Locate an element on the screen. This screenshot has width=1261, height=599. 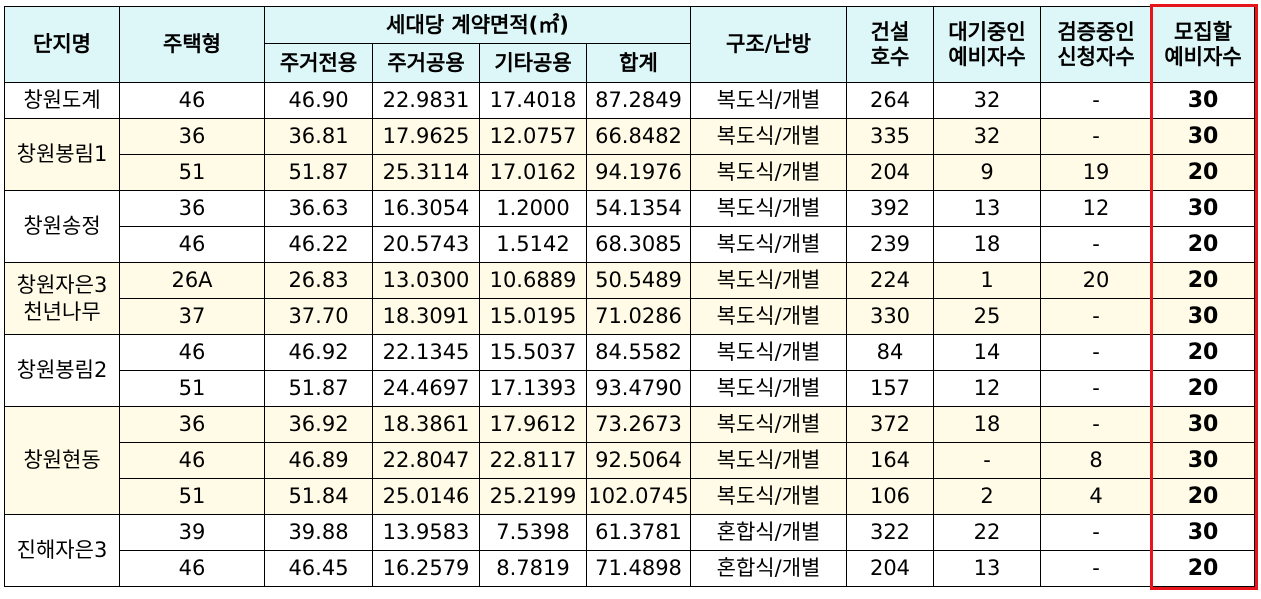
units-cell: 330 is located at coordinates (890, 316).